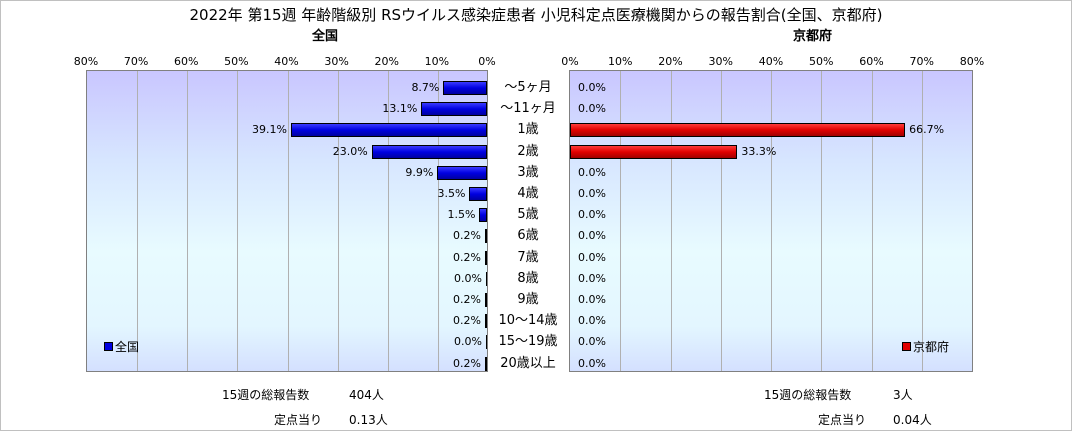  Describe the element at coordinates (528, 278) in the screenshot. I see `category-label: 8歳` at that location.